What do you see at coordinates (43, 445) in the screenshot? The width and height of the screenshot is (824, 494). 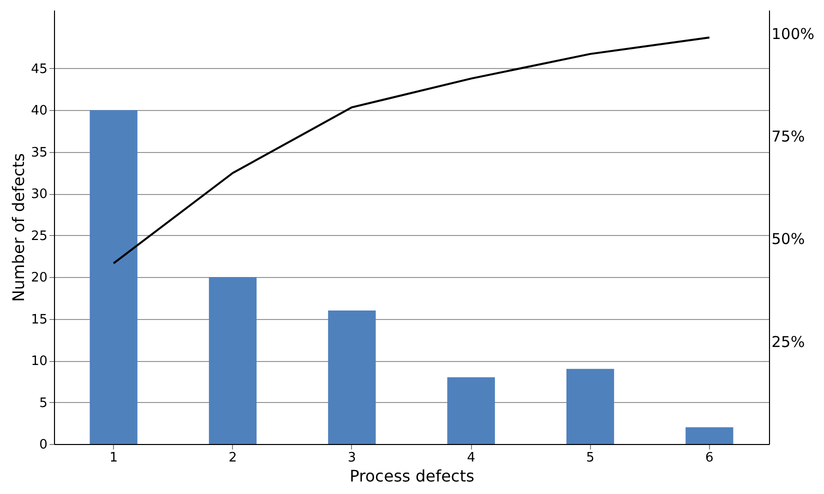 I see `y-tick-label: 0` at bounding box center [43, 445].